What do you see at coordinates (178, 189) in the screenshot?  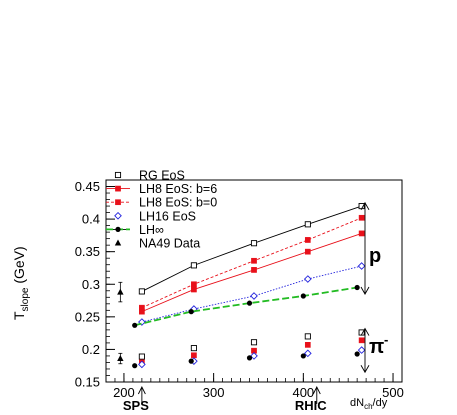 I see `legend-label: LH8 EoS: b=6` at bounding box center [178, 189].